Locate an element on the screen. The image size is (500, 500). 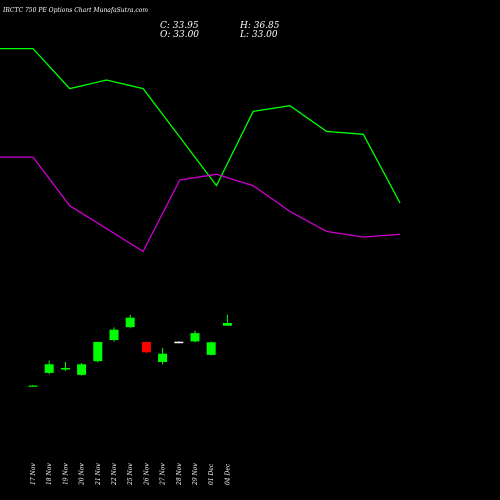
candle-28-nov is located at coordinates (179, 342).